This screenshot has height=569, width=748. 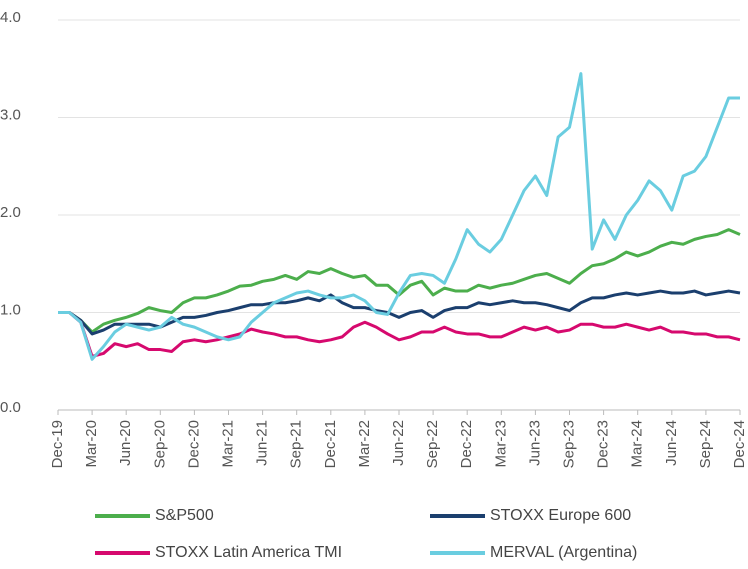 What do you see at coordinates (432, 444) in the screenshot?
I see `x-tick-label: Sep-22` at bounding box center [432, 444].